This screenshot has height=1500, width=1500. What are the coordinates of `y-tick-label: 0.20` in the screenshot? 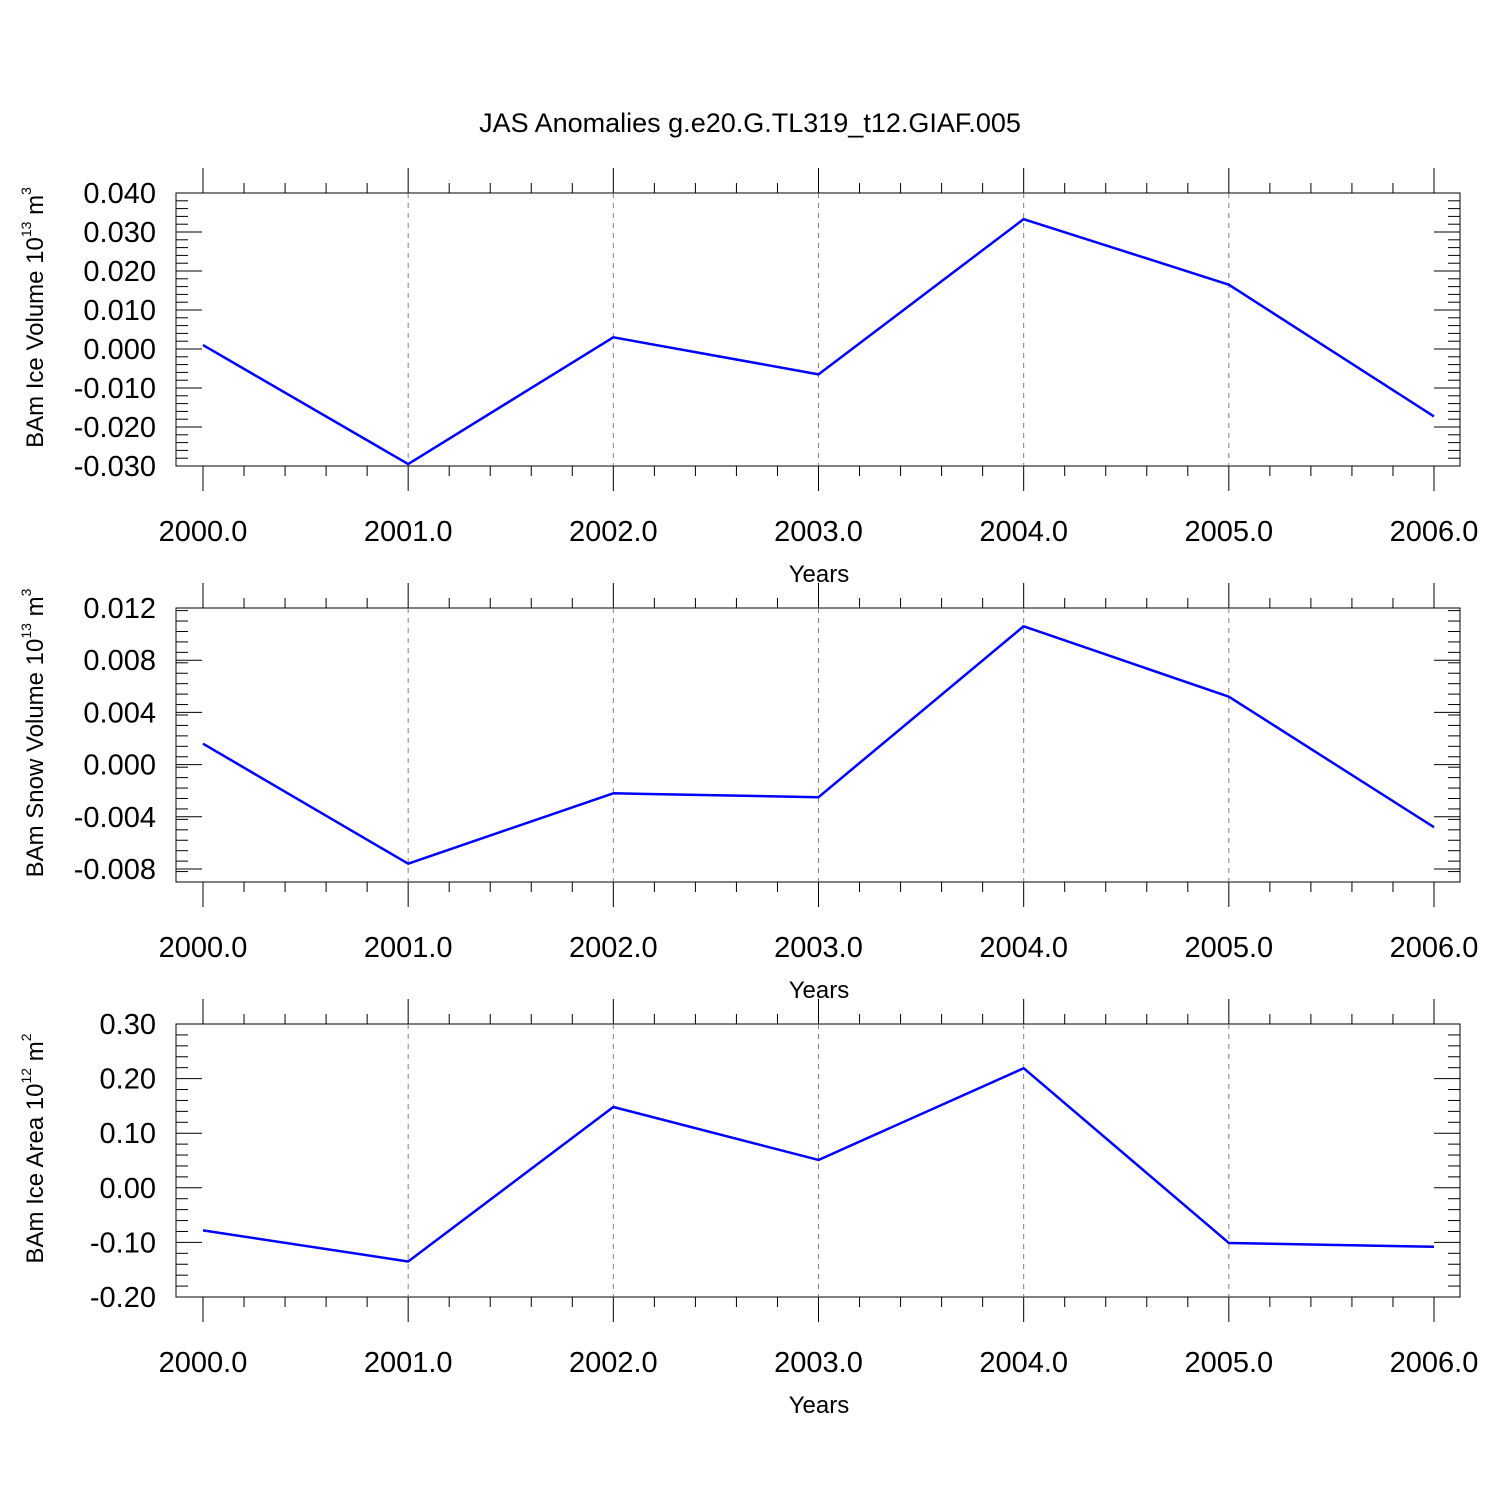 It's located at (128, 1080).